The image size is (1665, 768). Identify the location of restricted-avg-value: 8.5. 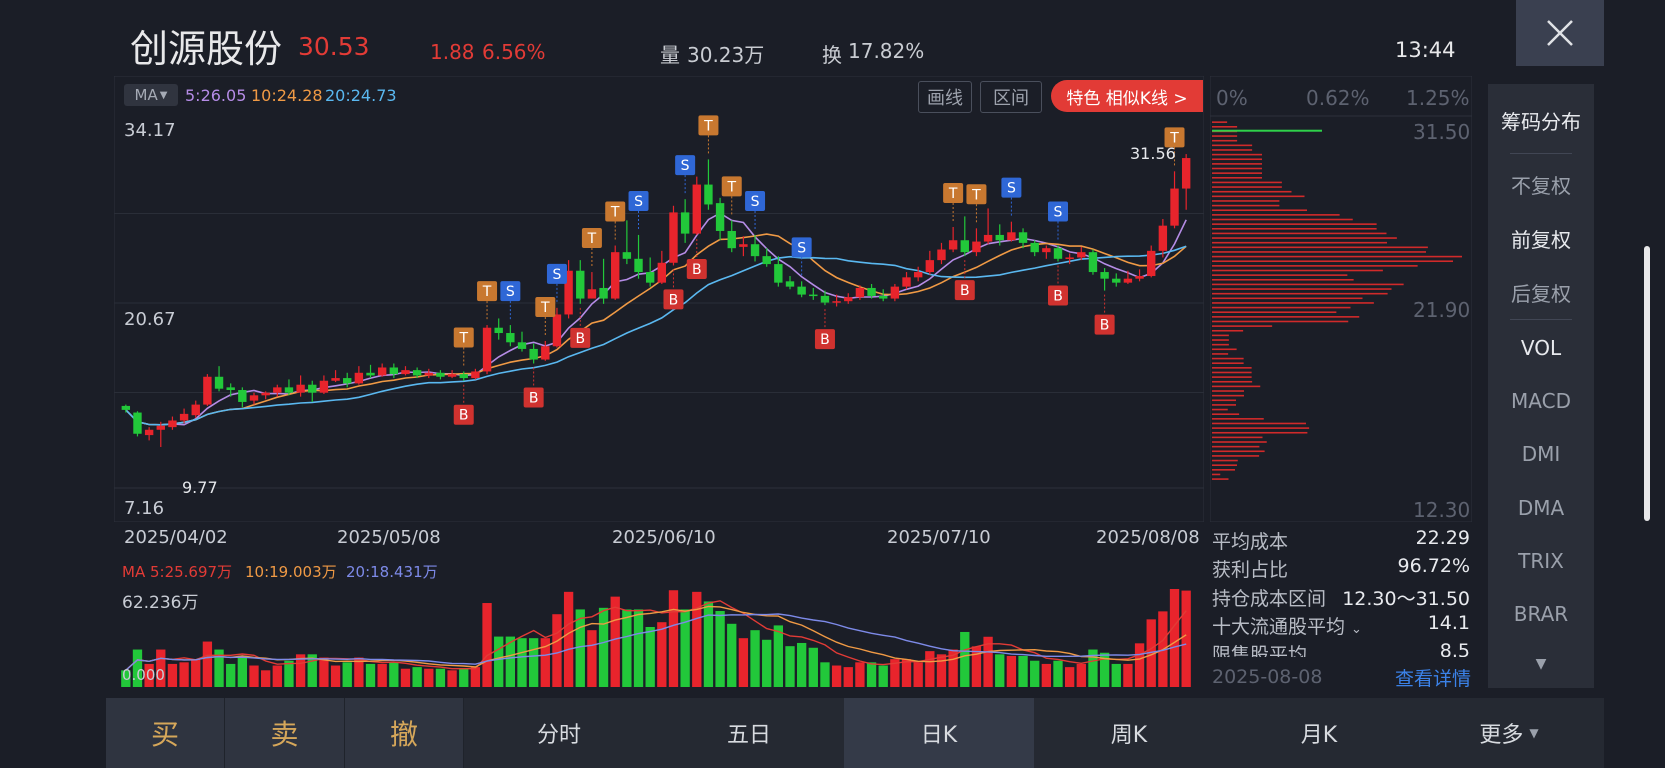
(1454, 648).